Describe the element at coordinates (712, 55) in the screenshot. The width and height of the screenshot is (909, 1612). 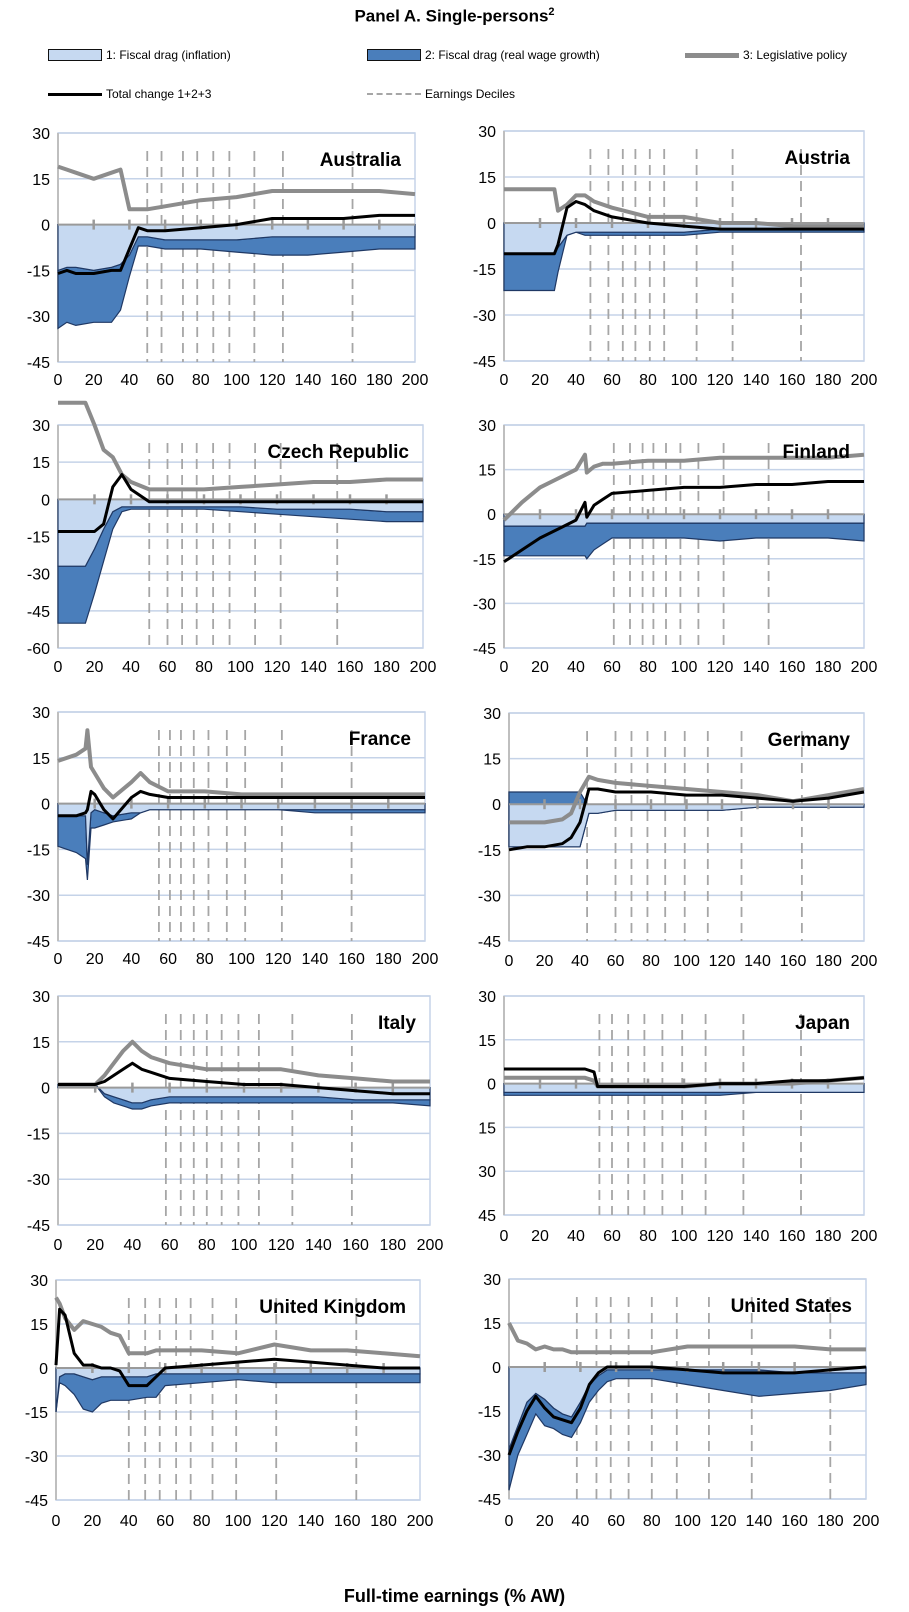
I see `legend-swatch-legislative` at that location.